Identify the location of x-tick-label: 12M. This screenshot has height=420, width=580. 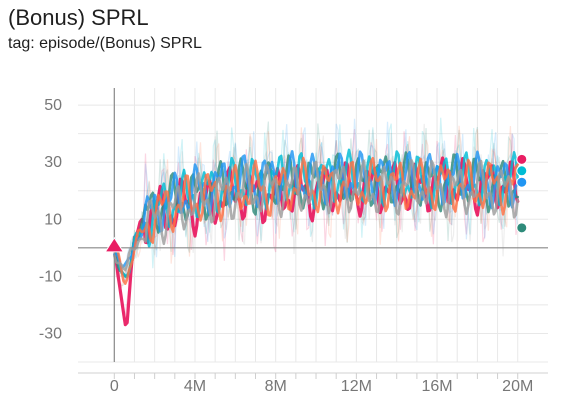
(356, 386).